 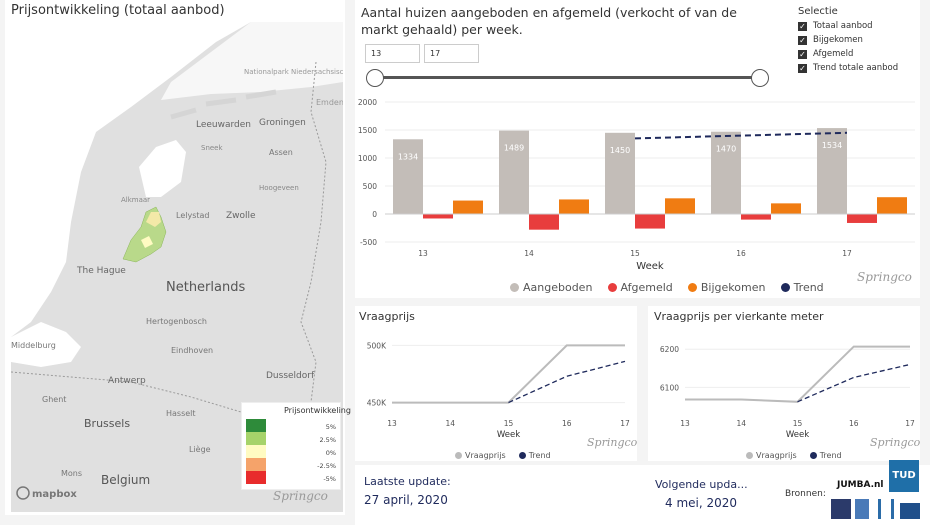 I want to click on y-tick-label: 0, so click(x=374, y=214).